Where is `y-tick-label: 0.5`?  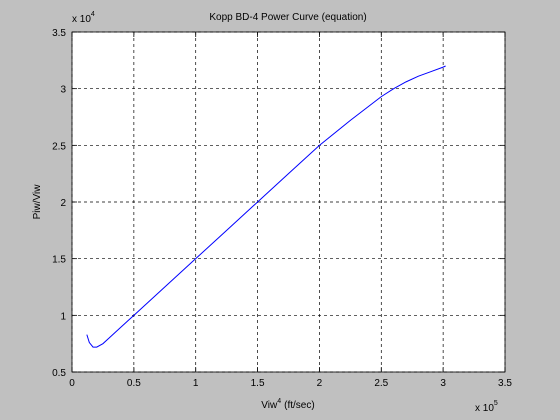 y-tick-label: 0.5 is located at coordinates (59, 373).